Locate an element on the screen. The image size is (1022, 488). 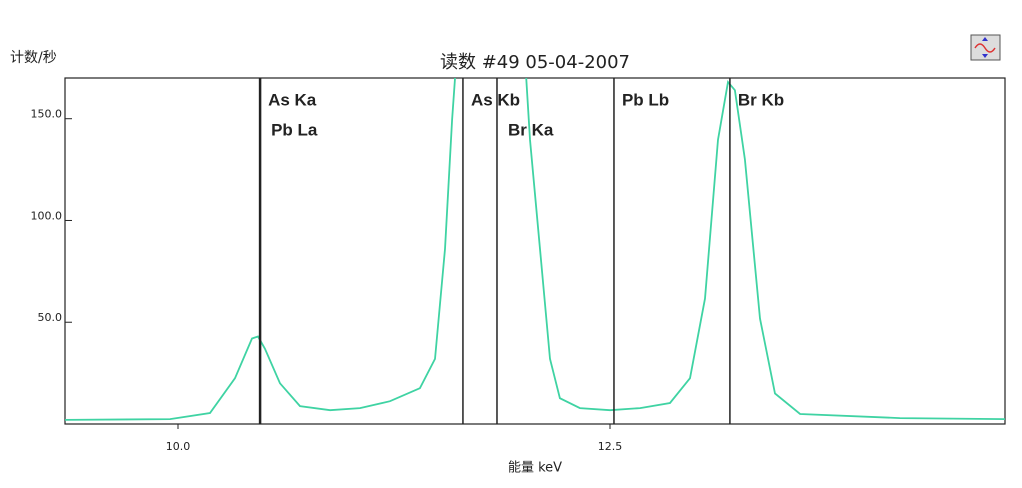
icon-wave is located at coordinates (985, 48).